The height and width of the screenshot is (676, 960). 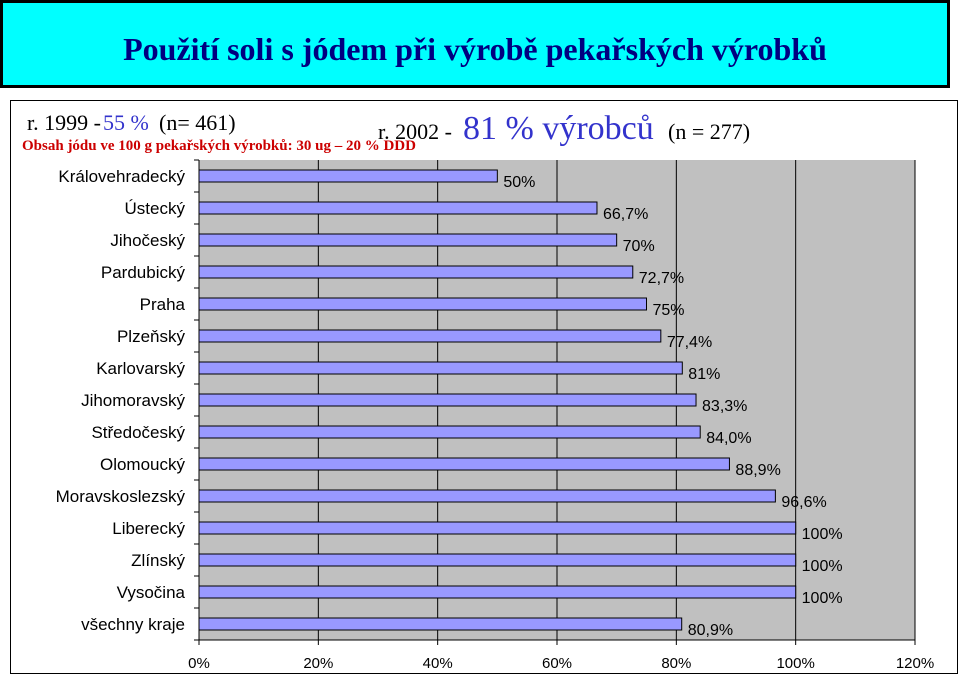 I want to click on category-label: Liberecký, so click(x=148, y=528).